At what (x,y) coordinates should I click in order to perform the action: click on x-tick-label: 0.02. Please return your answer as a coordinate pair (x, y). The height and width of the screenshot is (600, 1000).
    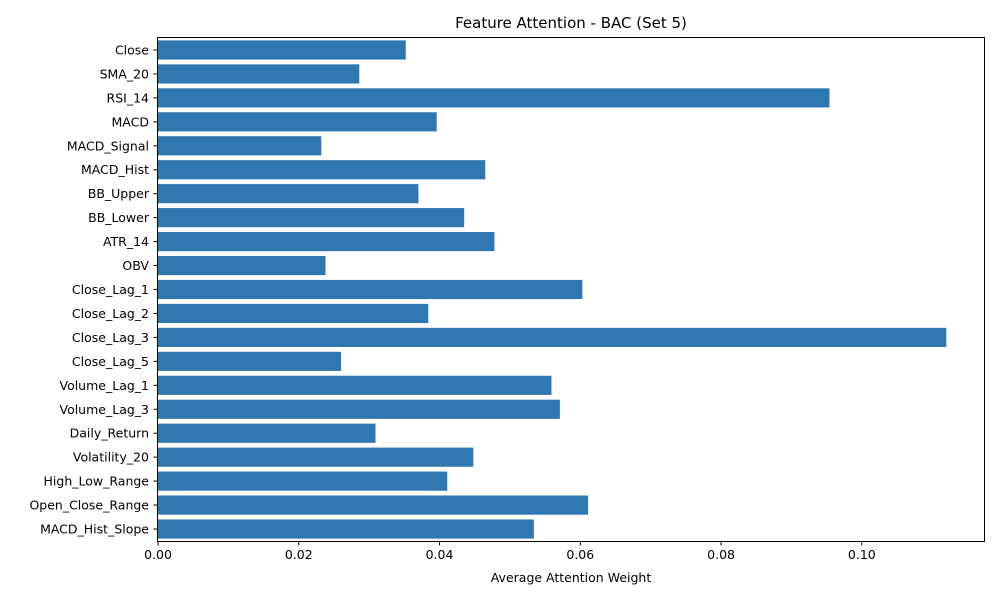
    Looking at the image, I should click on (299, 554).